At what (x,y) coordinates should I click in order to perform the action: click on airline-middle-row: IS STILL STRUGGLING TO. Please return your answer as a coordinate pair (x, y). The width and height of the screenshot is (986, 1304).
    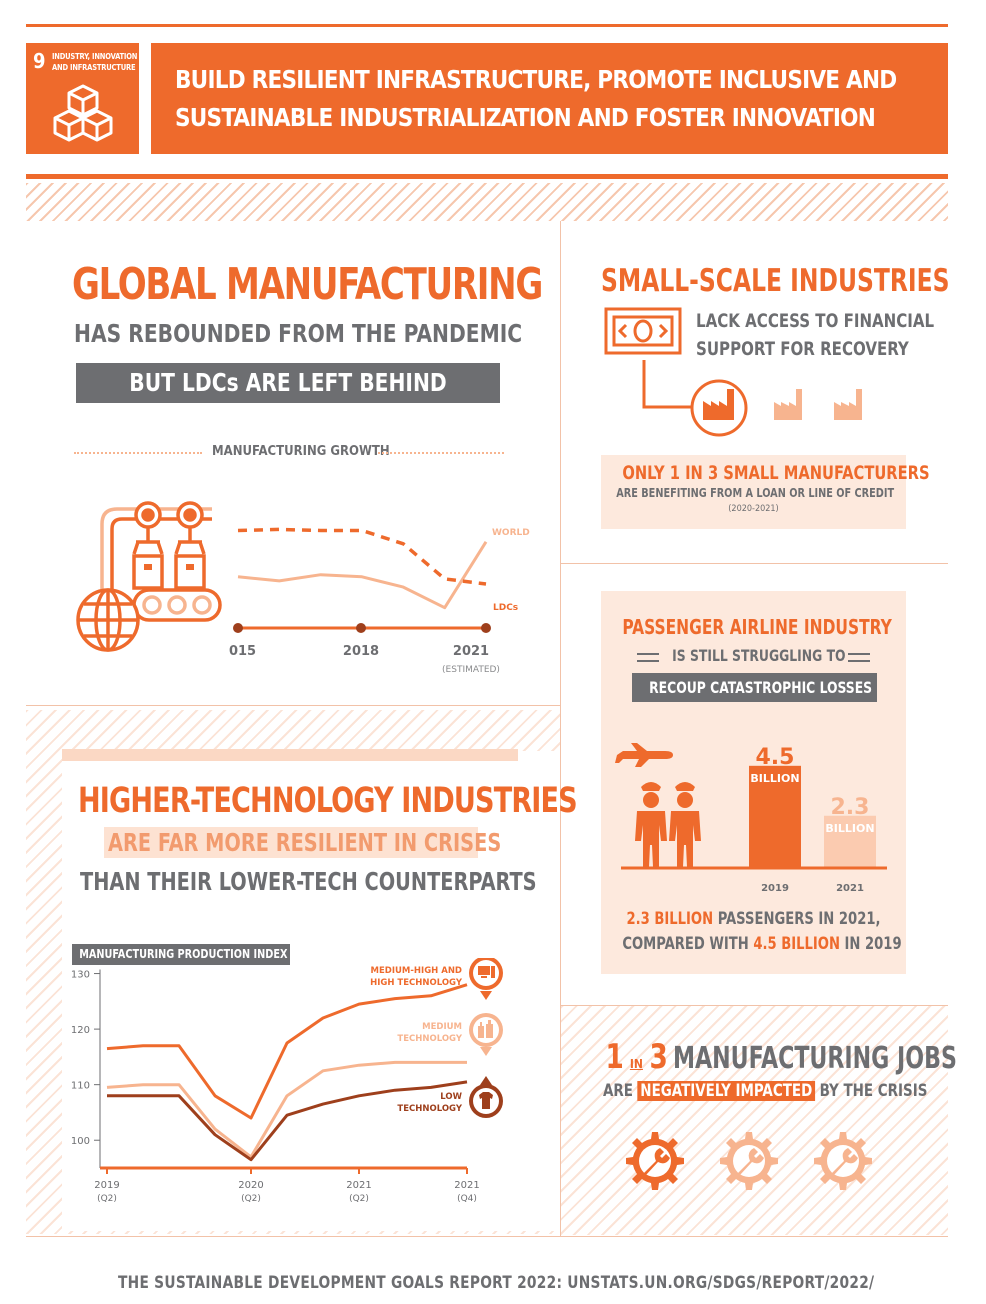
    Looking at the image, I should click on (753, 657).